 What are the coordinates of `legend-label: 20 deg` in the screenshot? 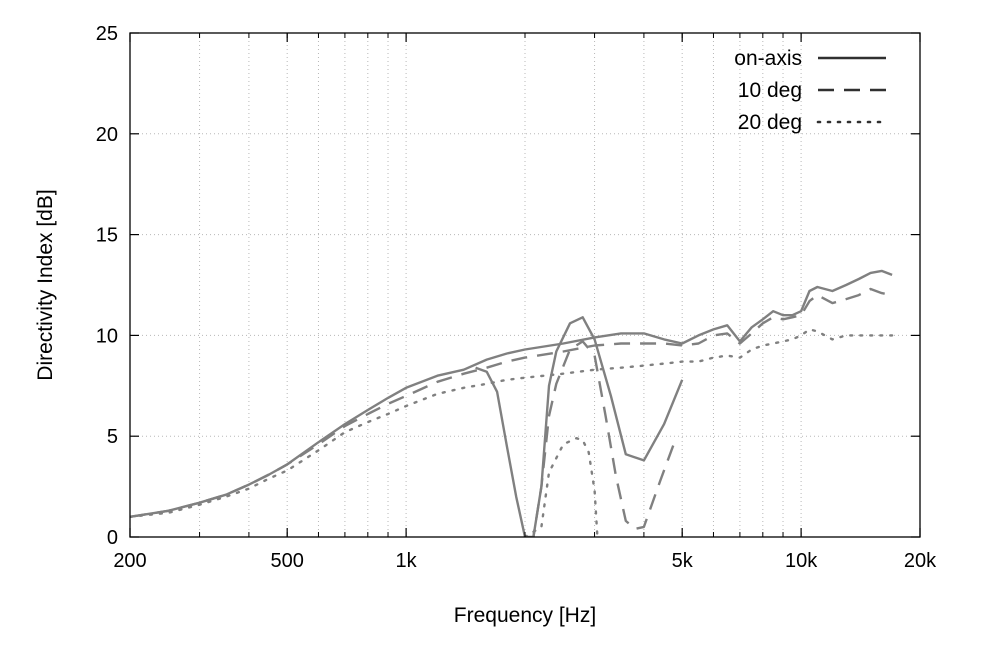 It's located at (770, 122).